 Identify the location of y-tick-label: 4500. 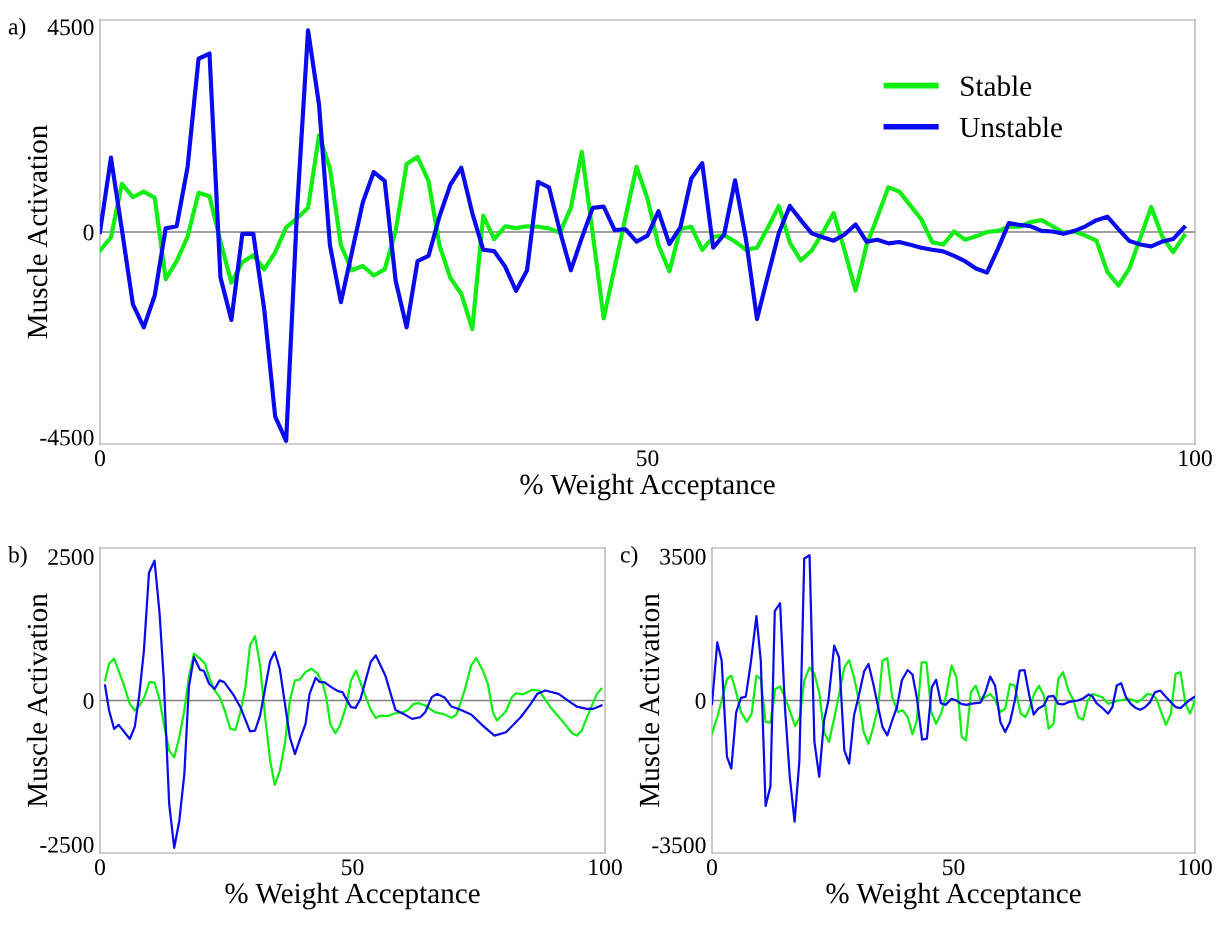
(70, 27).